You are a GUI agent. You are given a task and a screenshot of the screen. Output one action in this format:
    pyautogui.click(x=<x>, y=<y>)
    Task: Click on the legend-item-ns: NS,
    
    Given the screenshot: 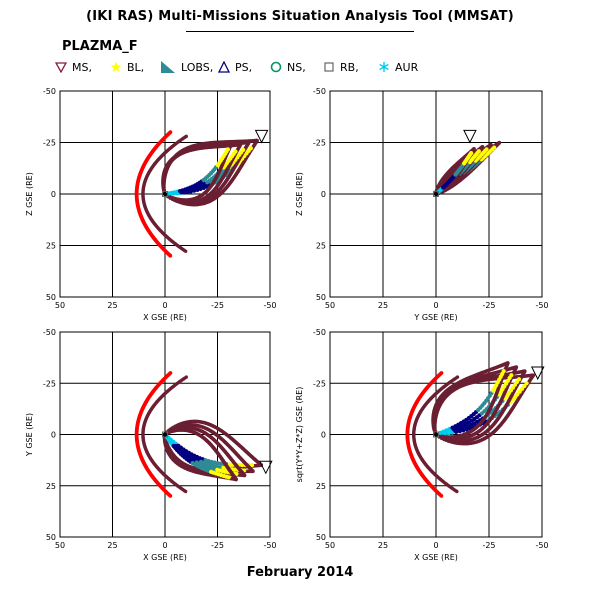 What is the action you would take?
    pyautogui.click(x=288, y=67)
    